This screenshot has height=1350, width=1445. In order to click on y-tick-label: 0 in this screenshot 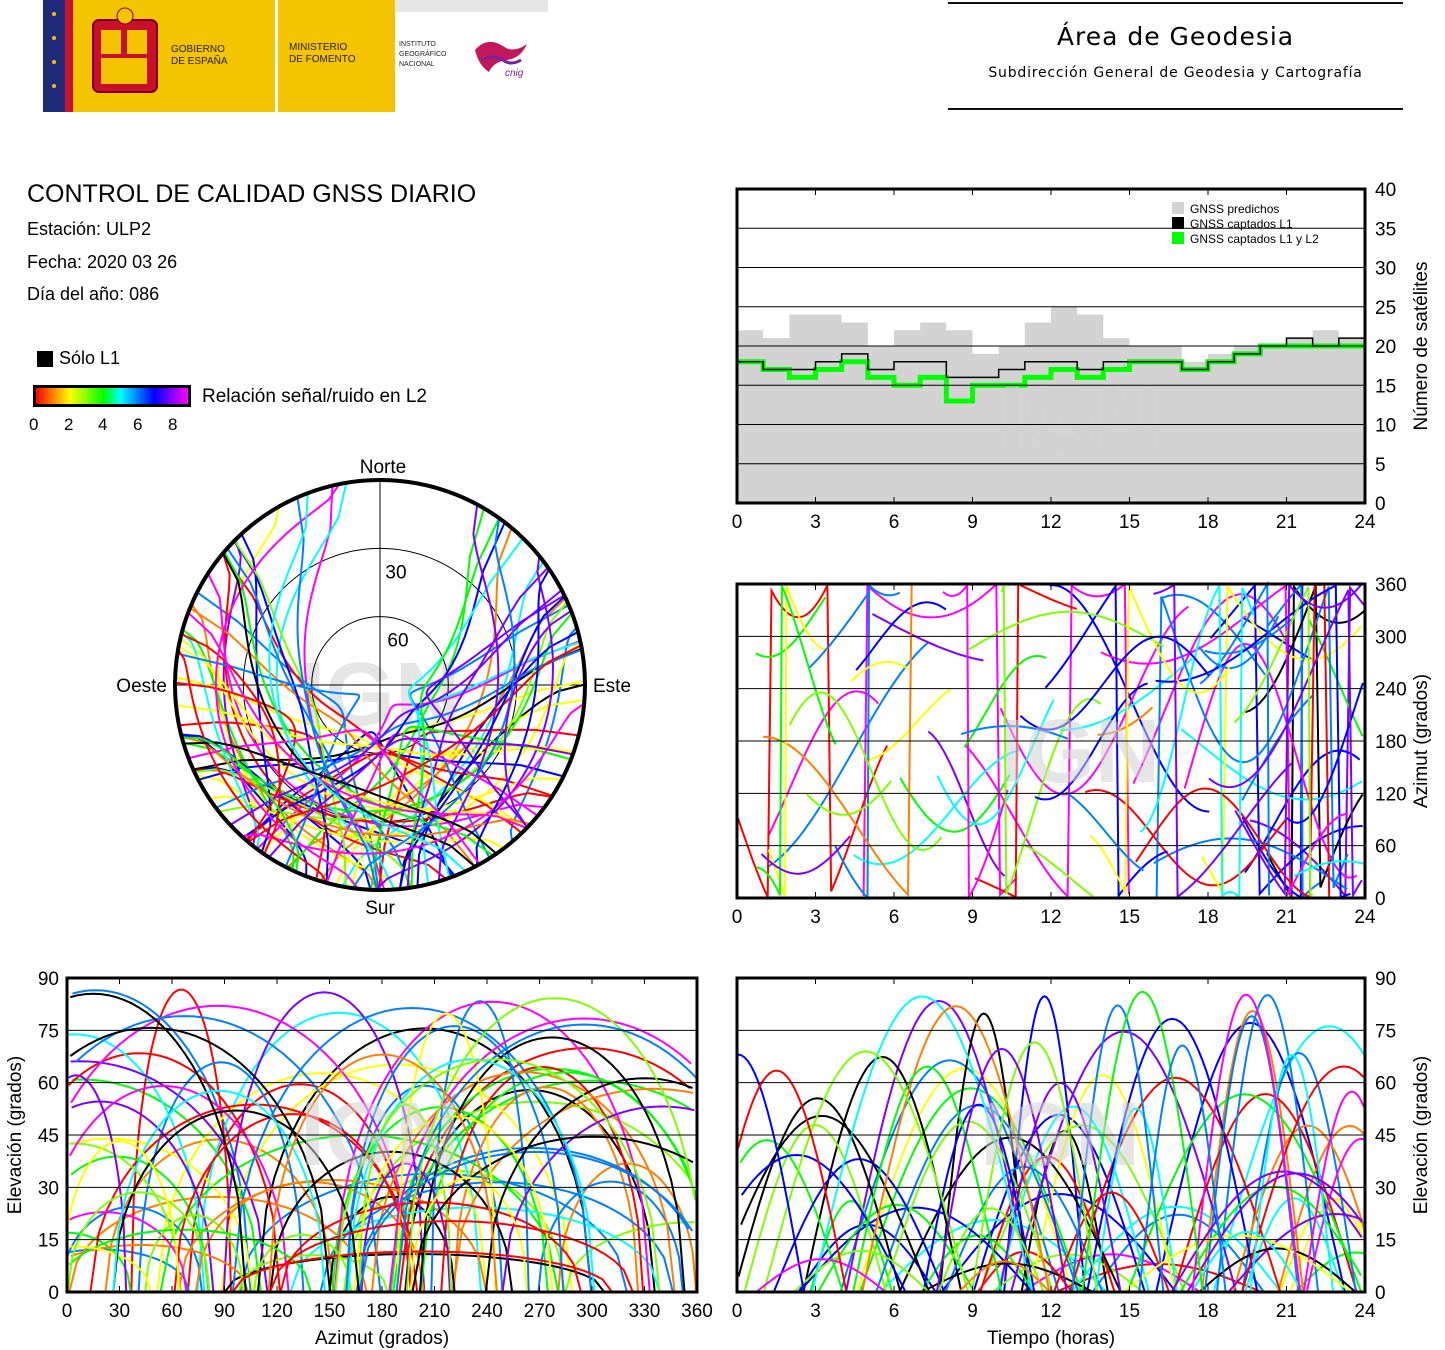, I will do `click(53, 1293)`.